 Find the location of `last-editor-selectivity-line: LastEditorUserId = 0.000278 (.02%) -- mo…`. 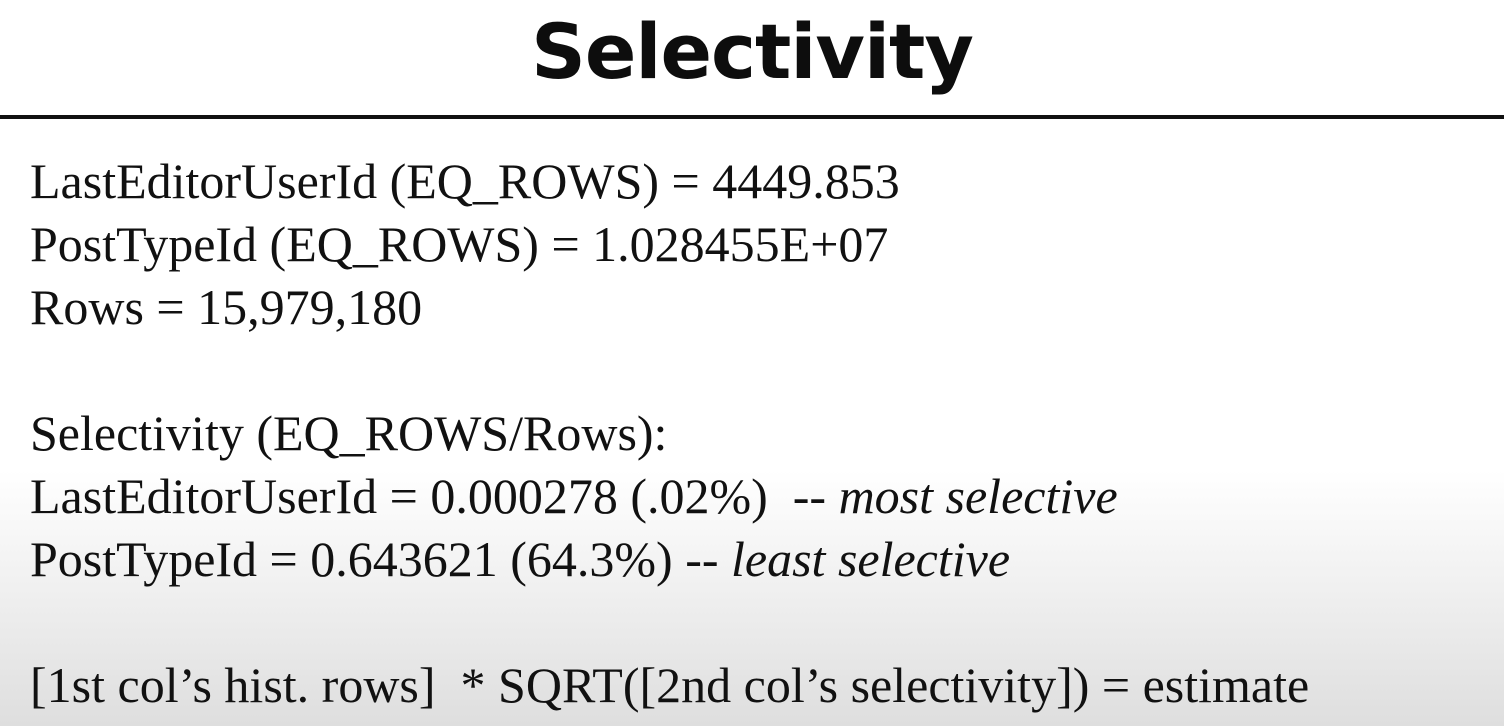

last-editor-selectivity-line: LastEditorUserId = 0.000278 (.02%) -- mo… is located at coordinates (765, 496).